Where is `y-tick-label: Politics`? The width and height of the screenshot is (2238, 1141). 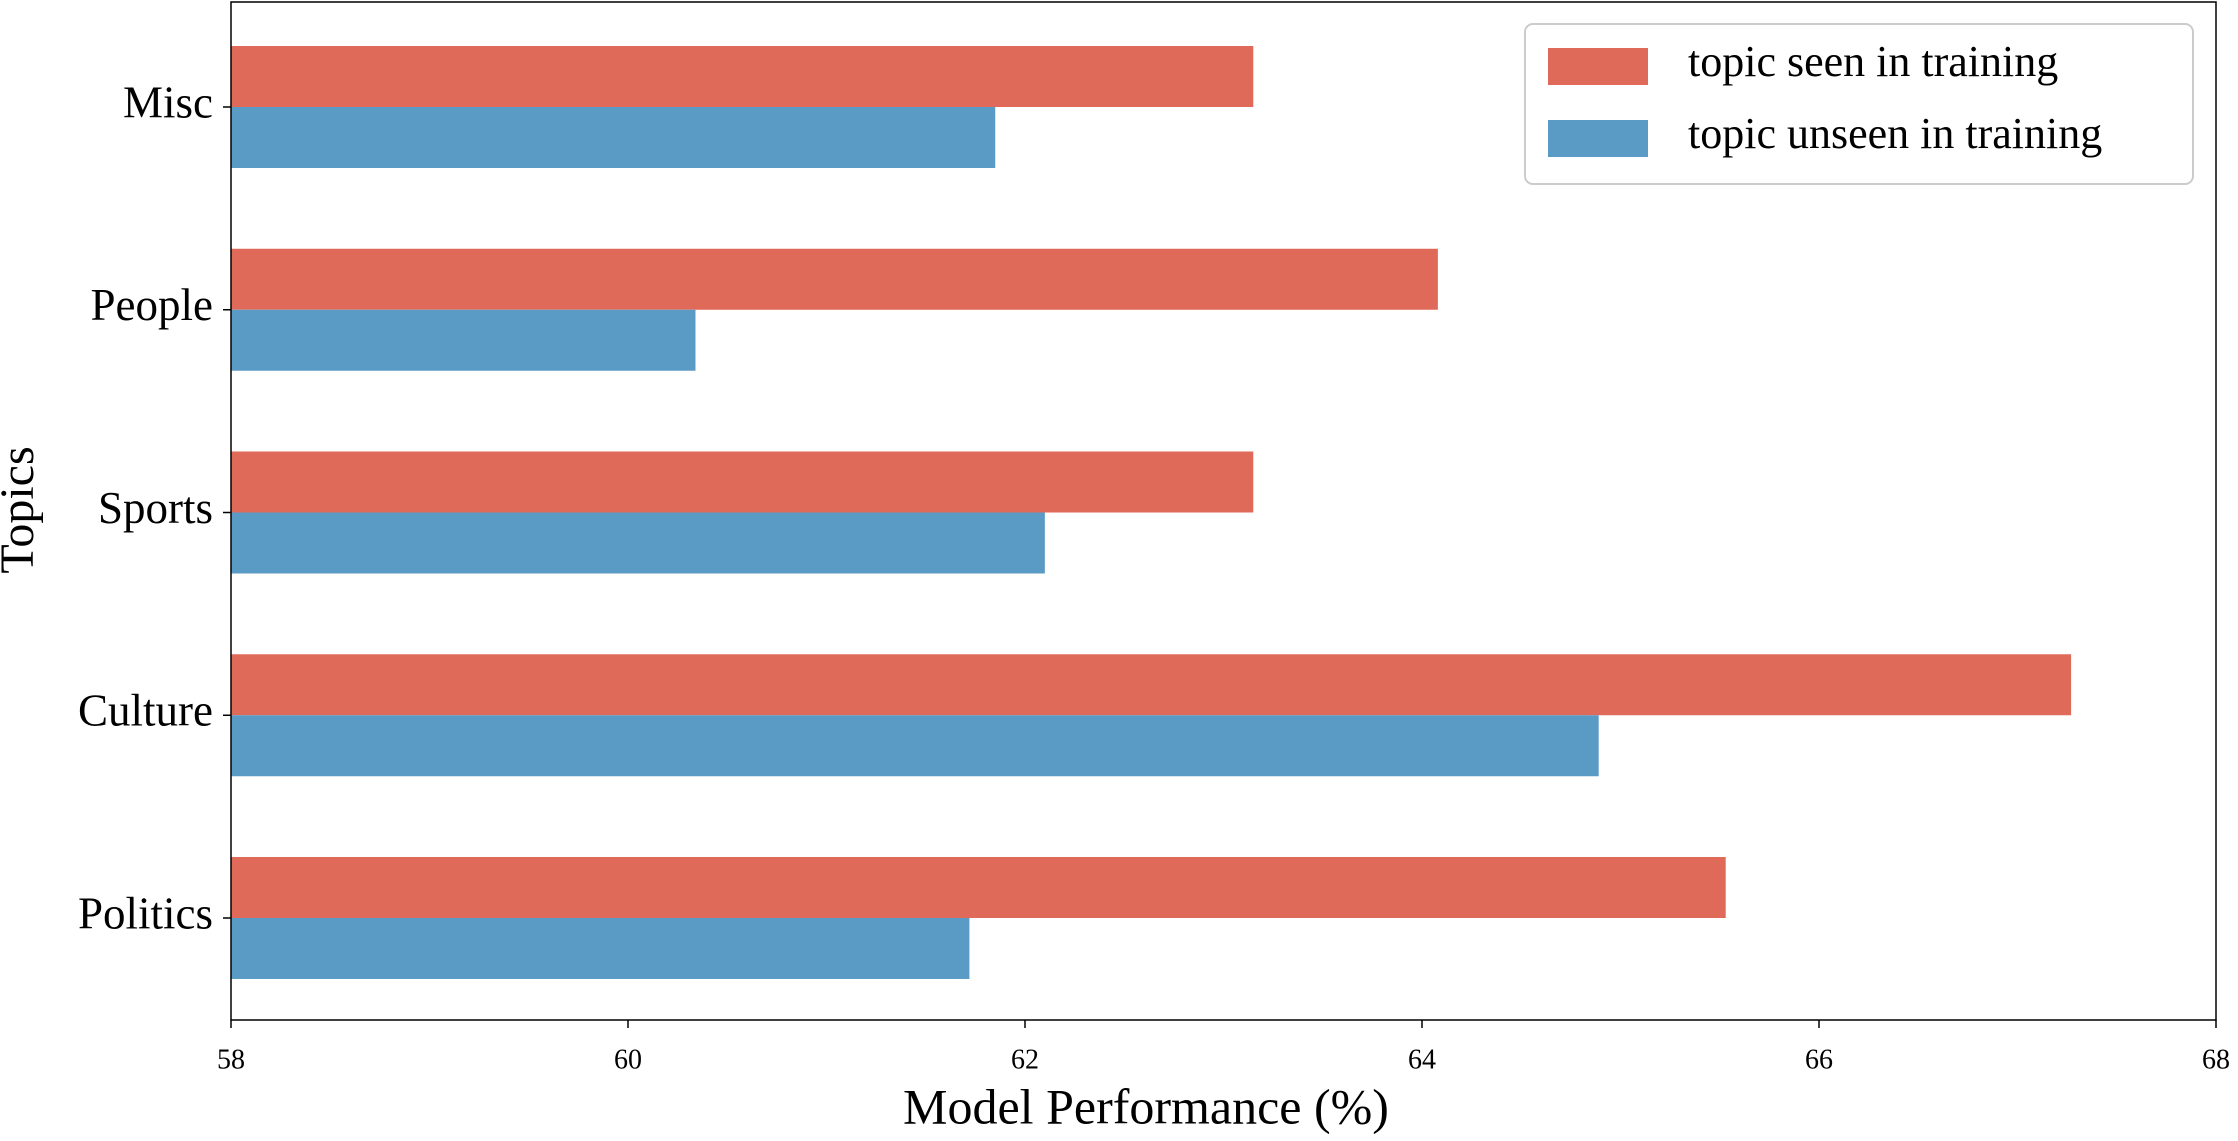 y-tick-label: Politics is located at coordinates (145, 913).